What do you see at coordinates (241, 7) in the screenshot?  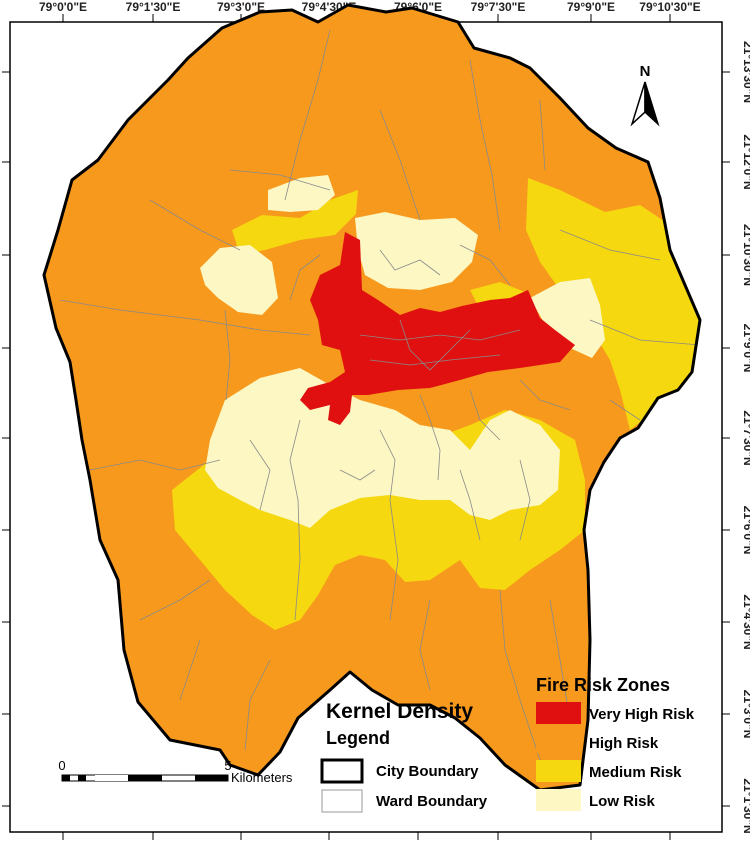 I see `tick-label-top-2: 79°3'0"E` at bounding box center [241, 7].